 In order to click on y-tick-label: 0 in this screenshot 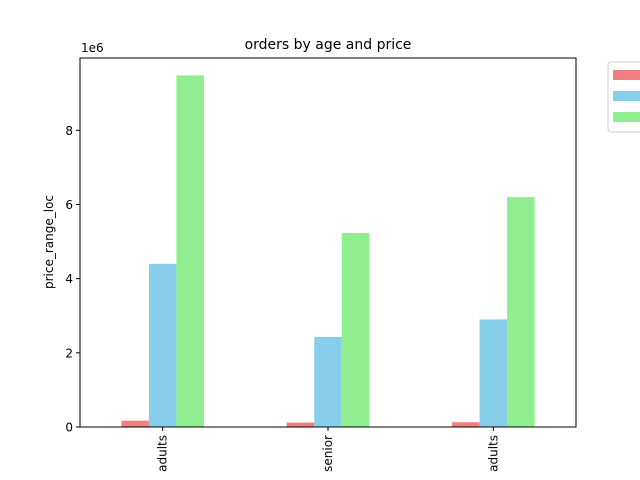, I will do `click(69, 428)`.